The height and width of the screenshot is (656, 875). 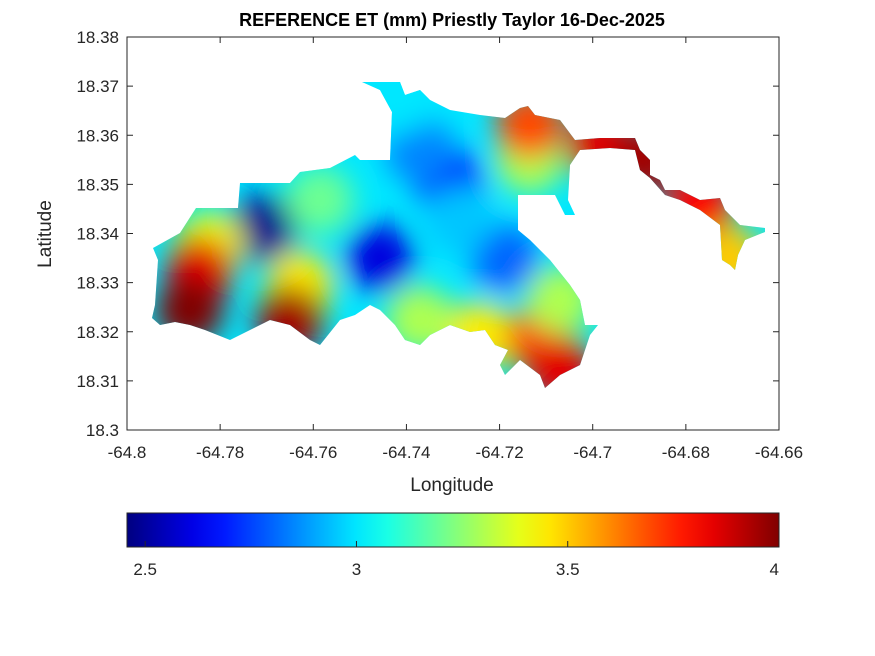 What do you see at coordinates (779, 452) in the screenshot?
I see `x-tick-label: -64.66` at bounding box center [779, 452].